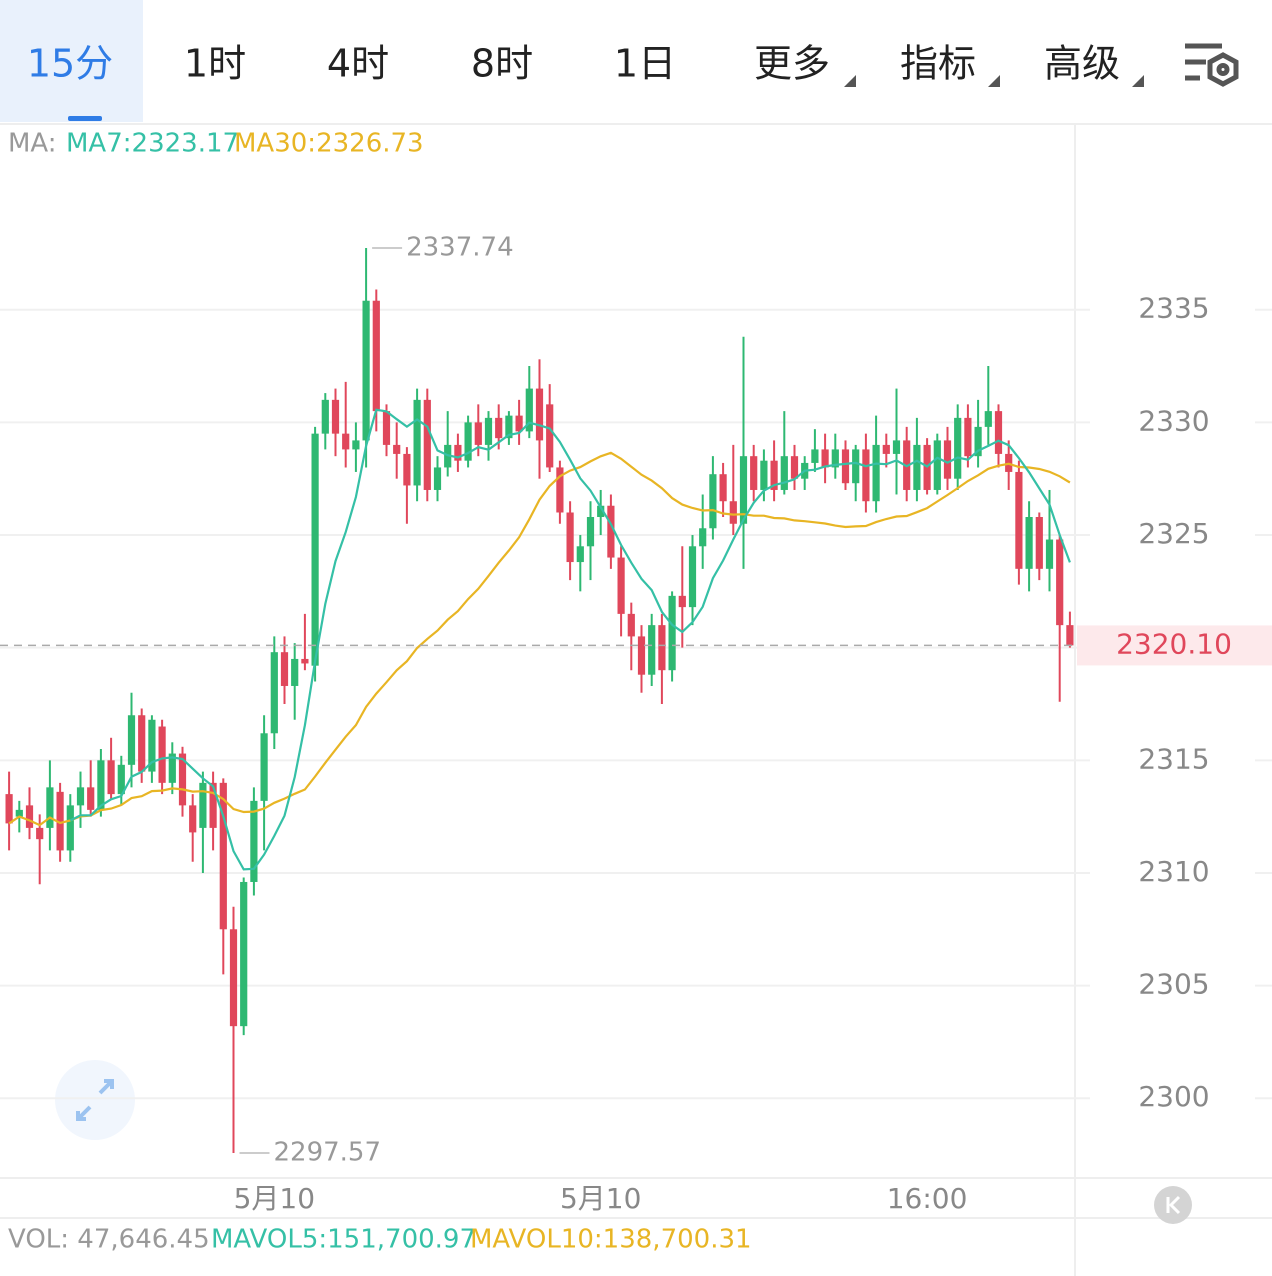 Image resolution: width=1272 pixels, height=1276 pixels. What do you see at coordinates (1173, 758) in the screenshot?
I see `y-tick-label: 2315` at bounding box center [1173, 758].